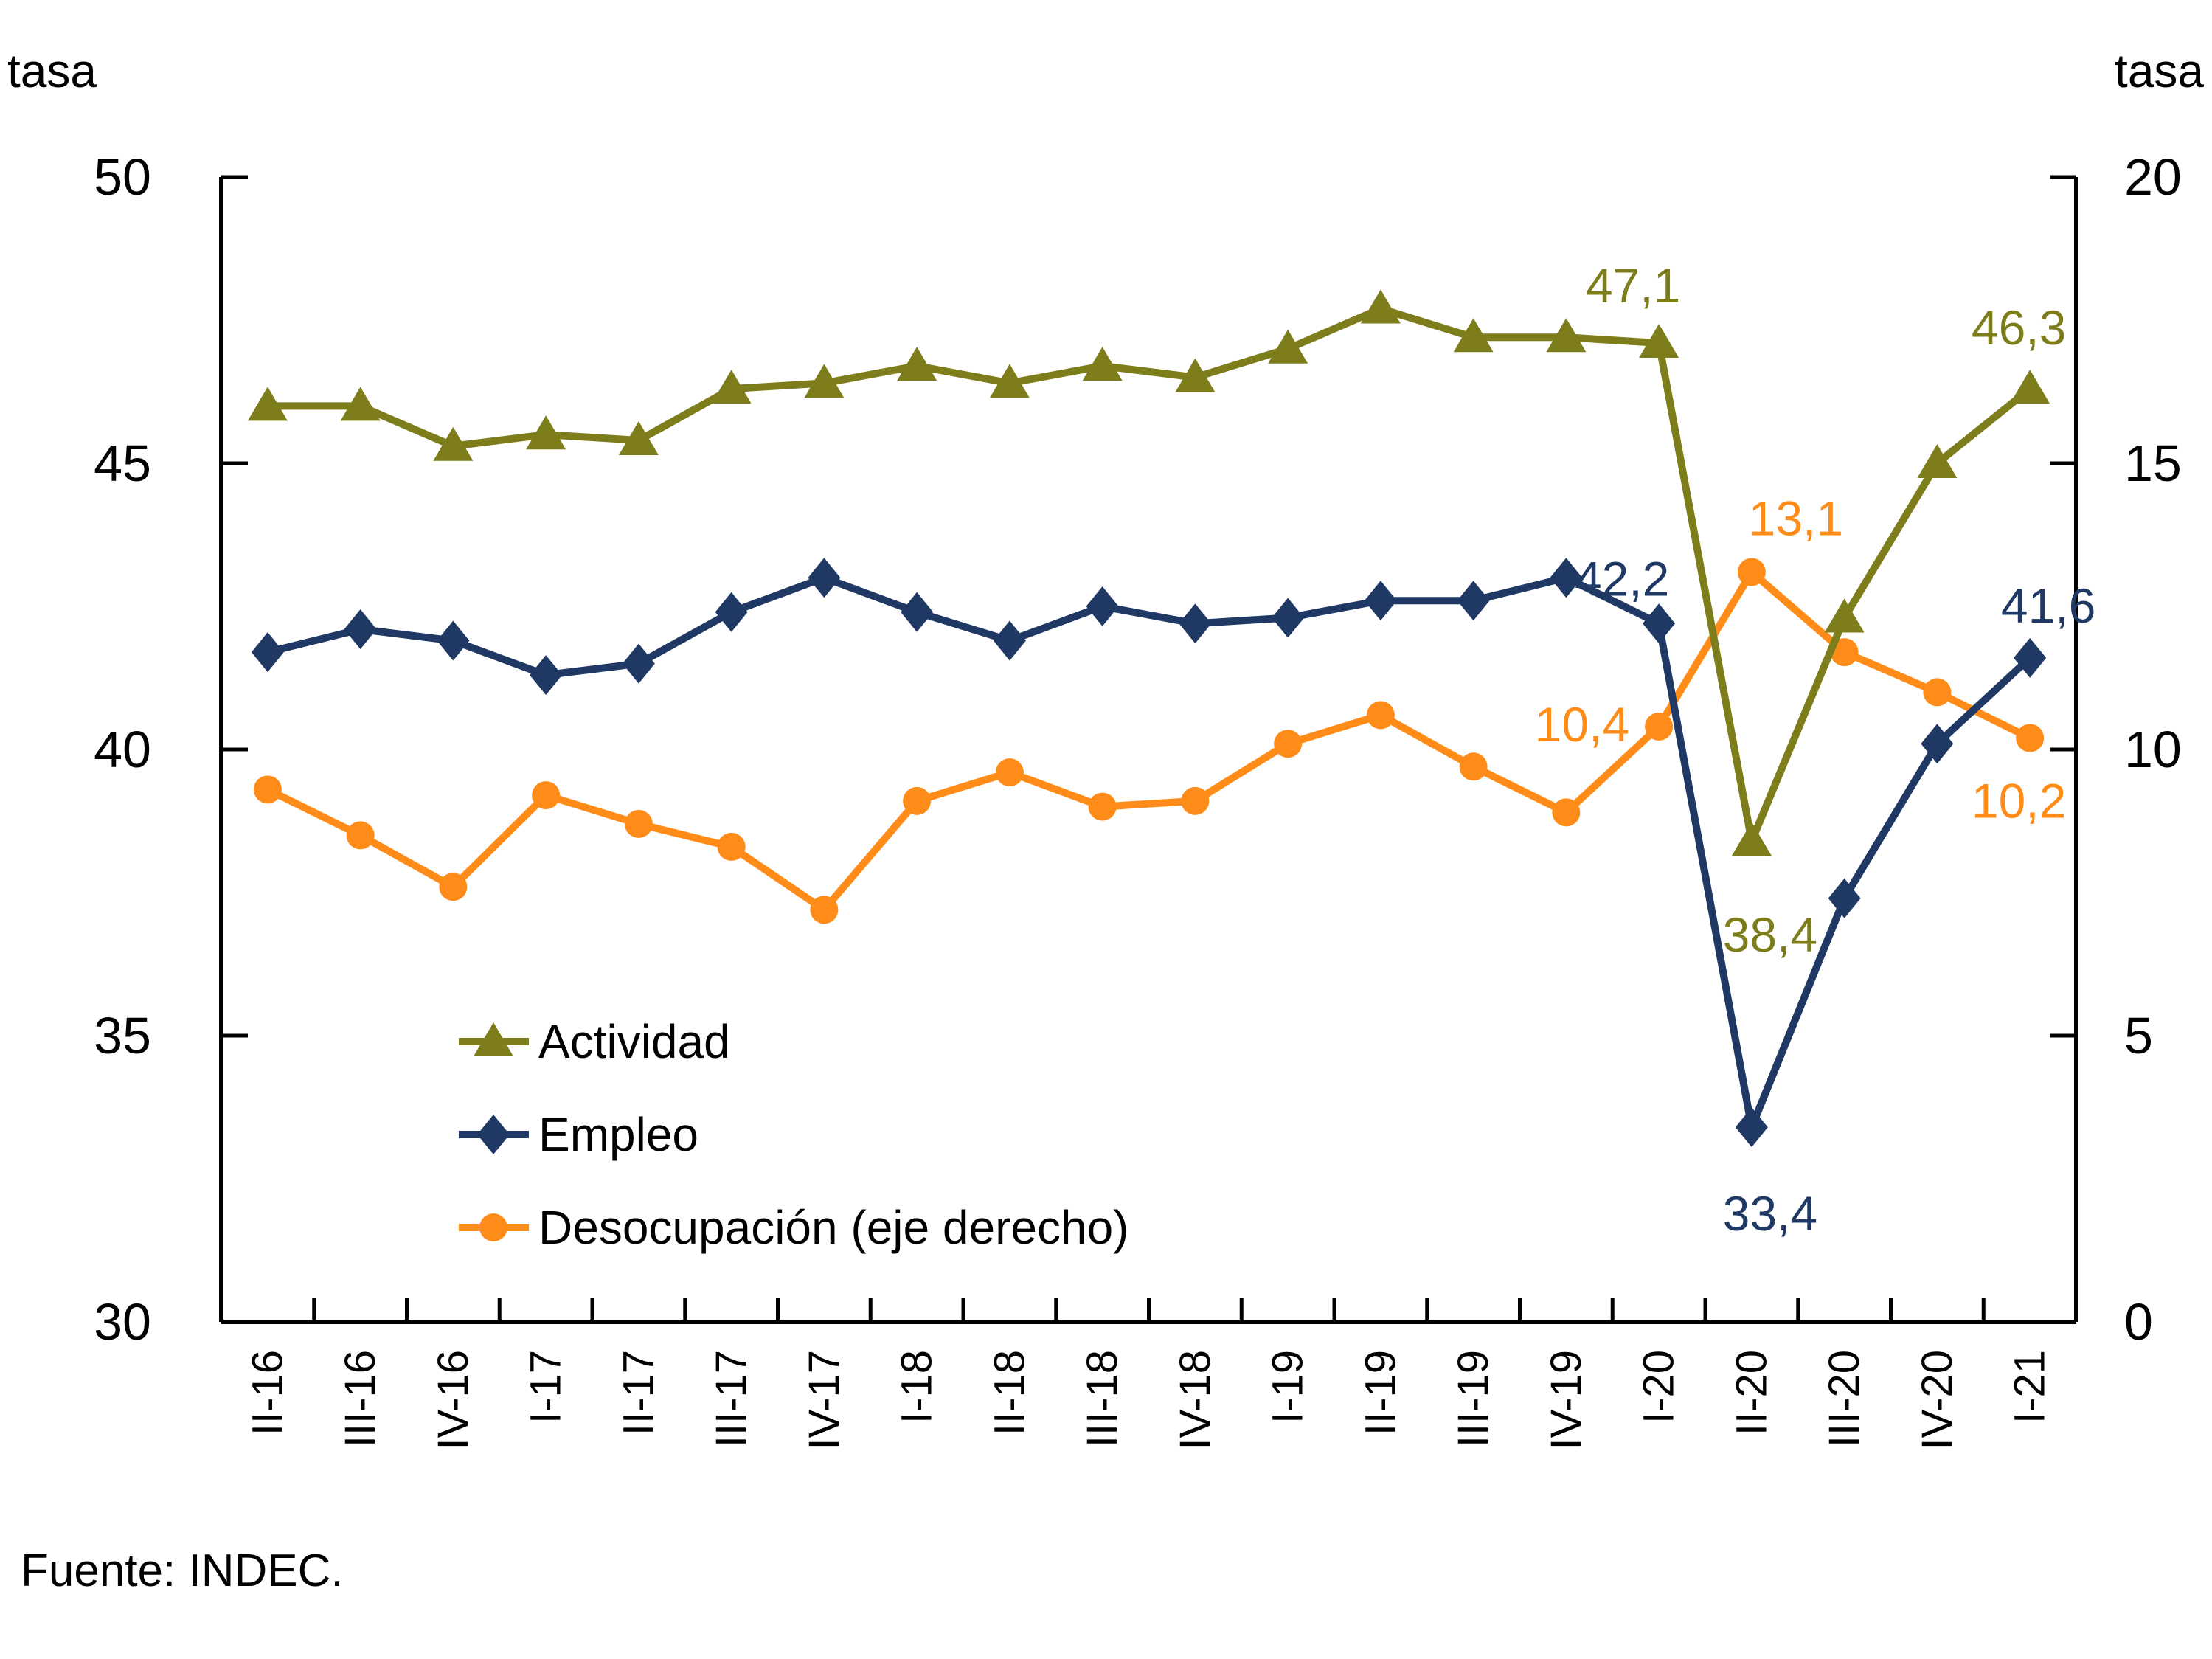  Describe the element at coordinates (1770, 1213) in the screenshot. I see `point-label-empleo-II-20: 33,4` at that location.